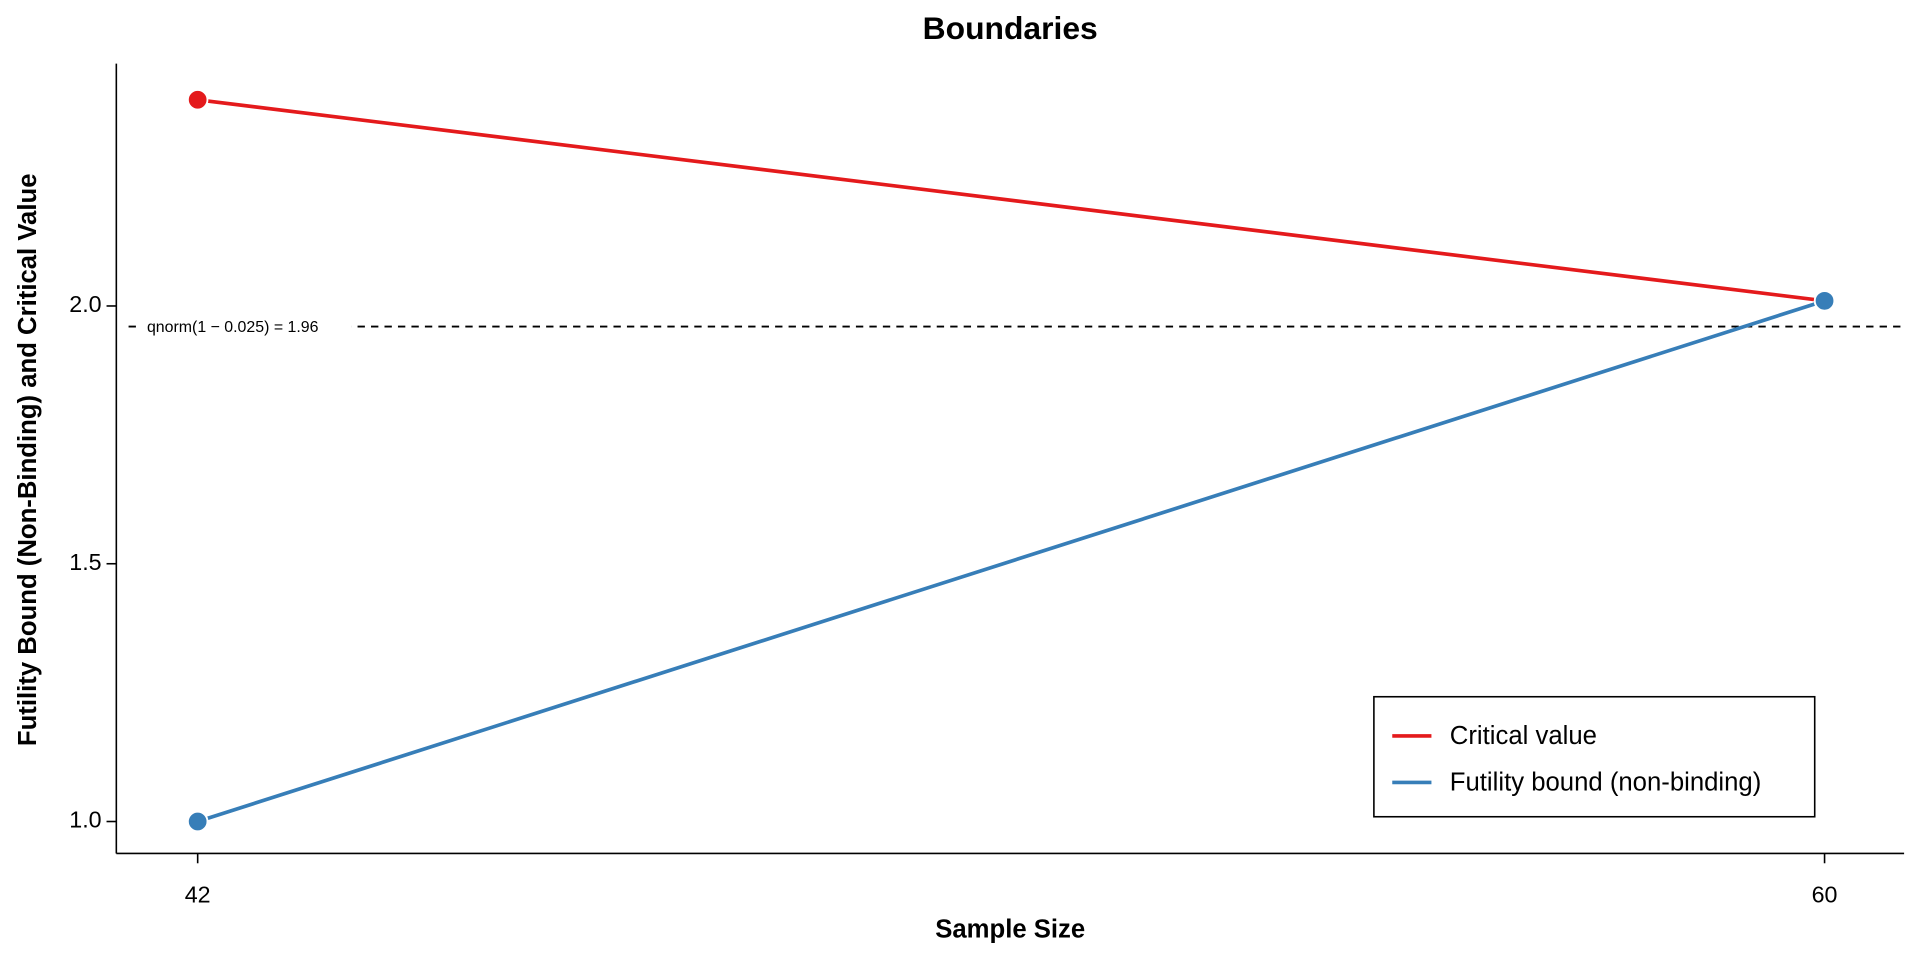 This screenshot has height=960, width=1920. I want to click on x-tick-label: 60, so click(1825, 894).